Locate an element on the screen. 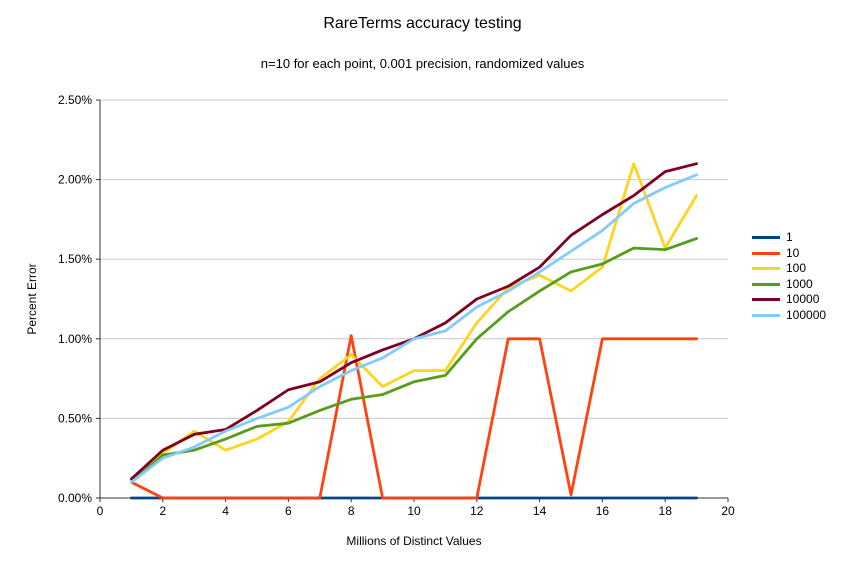 Image resolution: width=845 pixels, height=571 pixels. legend-item-100: 100 is located at coordinates (789, 268).